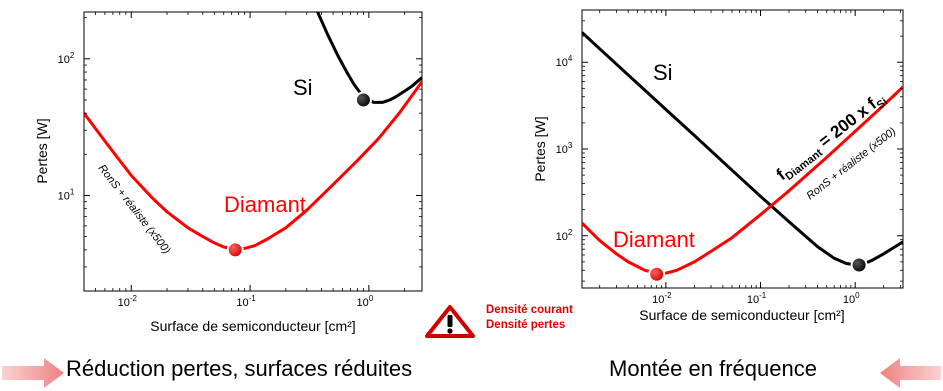  What do you see at coordinates (66, 194) in the screenshot?
I see `y-tick-label: 10¹` at bounding box center [66, 194].